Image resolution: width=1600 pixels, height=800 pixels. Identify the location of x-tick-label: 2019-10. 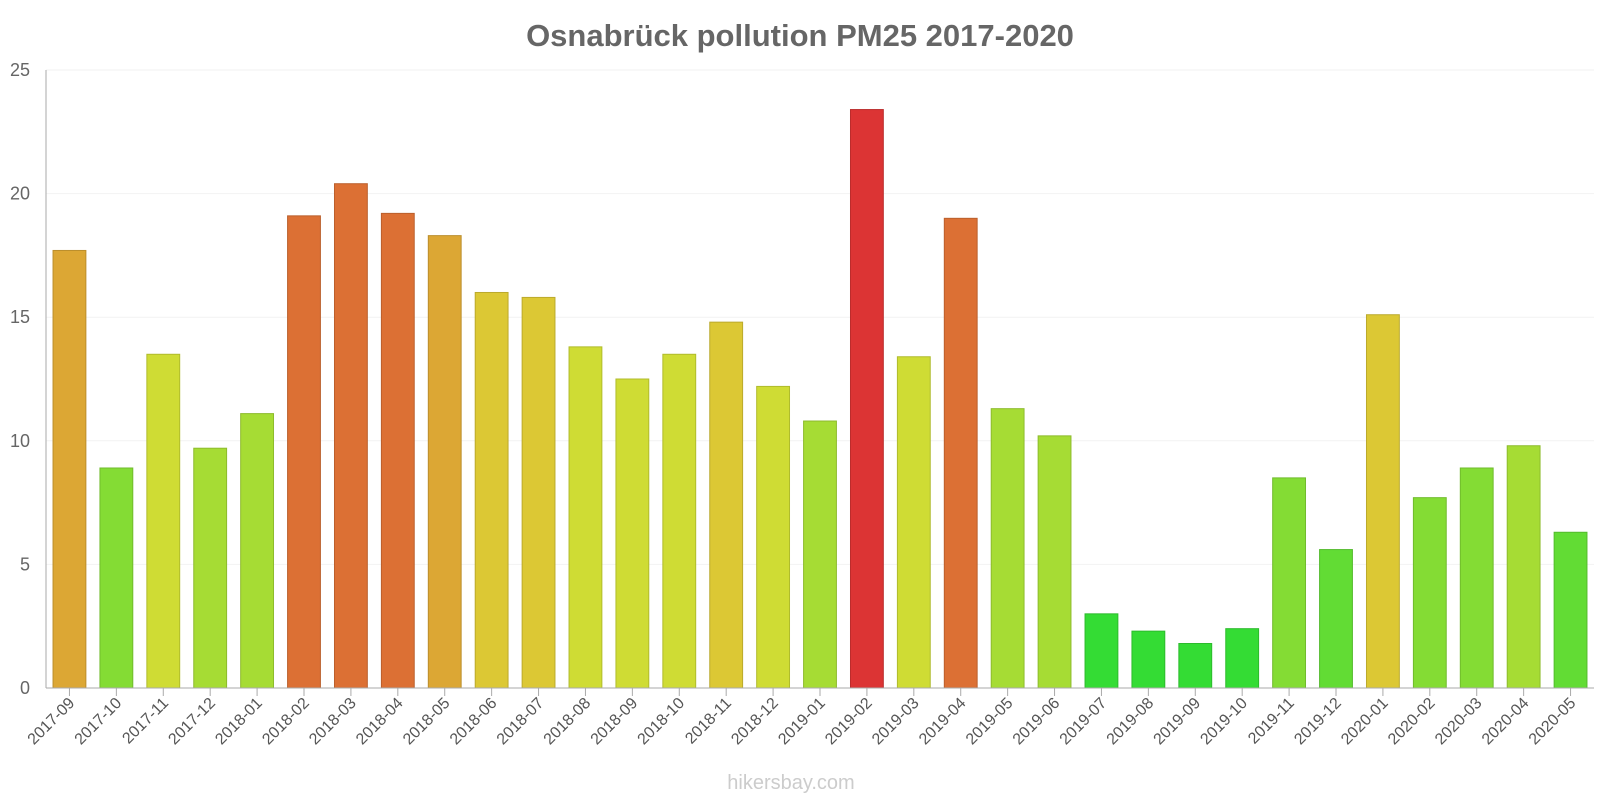
(1224, 722).